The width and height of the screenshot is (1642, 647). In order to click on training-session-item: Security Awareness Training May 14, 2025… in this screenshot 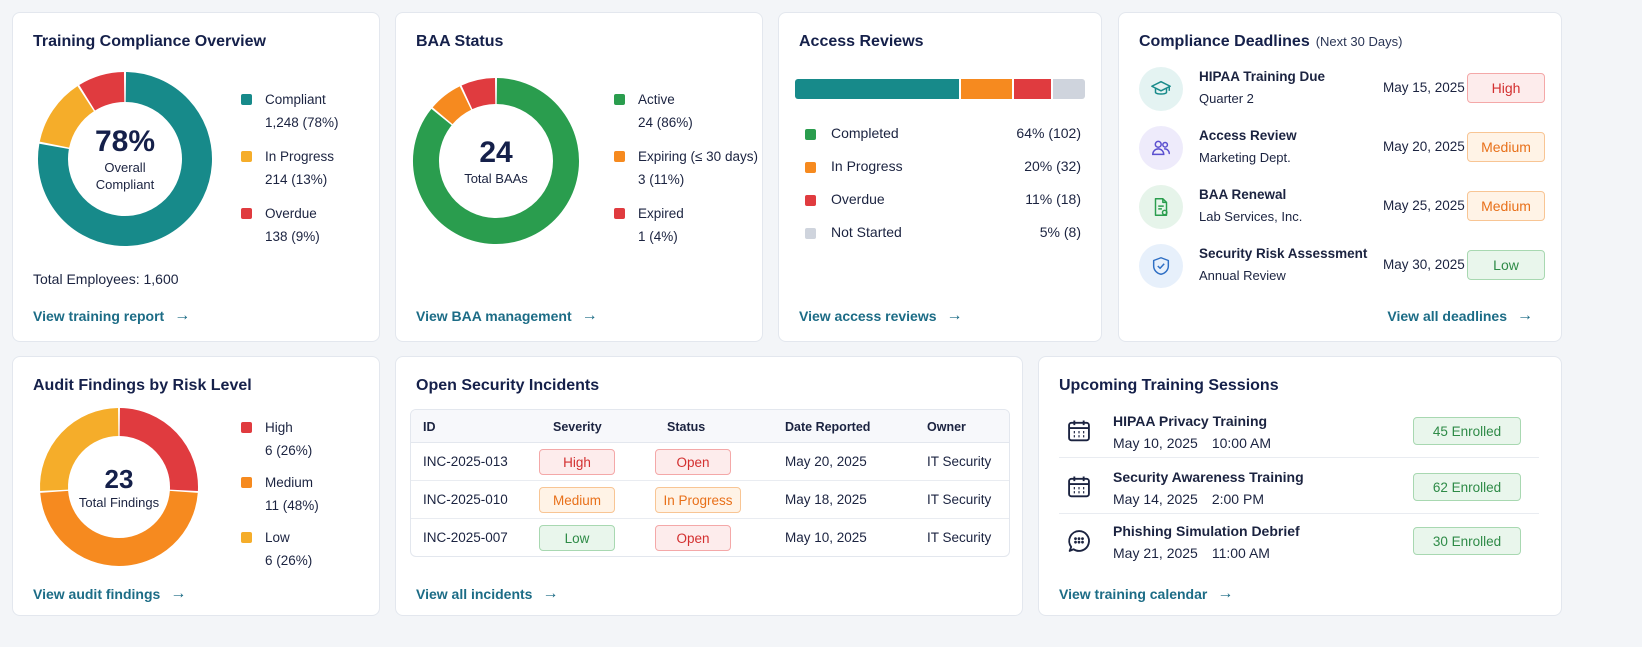, I will do `click(1299, 493)`.